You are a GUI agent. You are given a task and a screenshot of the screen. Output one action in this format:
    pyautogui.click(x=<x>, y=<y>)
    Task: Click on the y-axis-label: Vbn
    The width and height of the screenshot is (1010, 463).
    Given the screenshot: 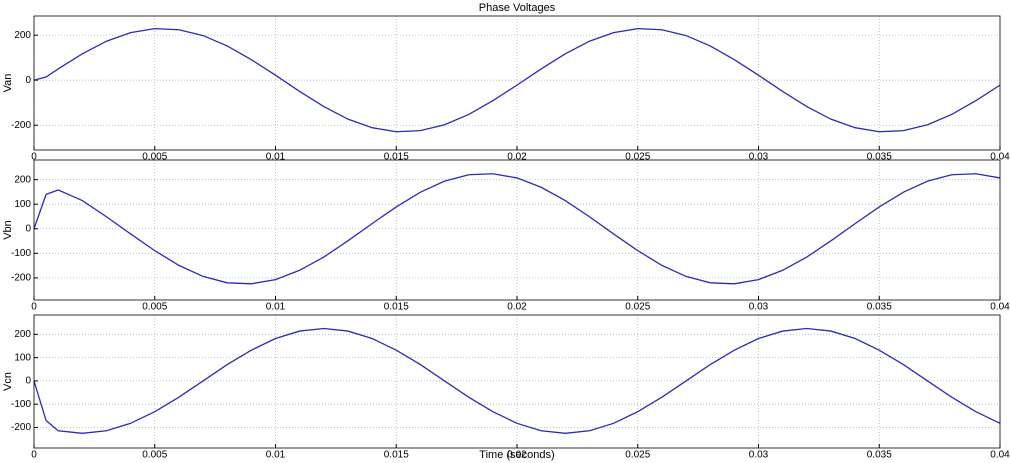 What is the action you would take?
    pyautogui.click(x=8, y=230)
    